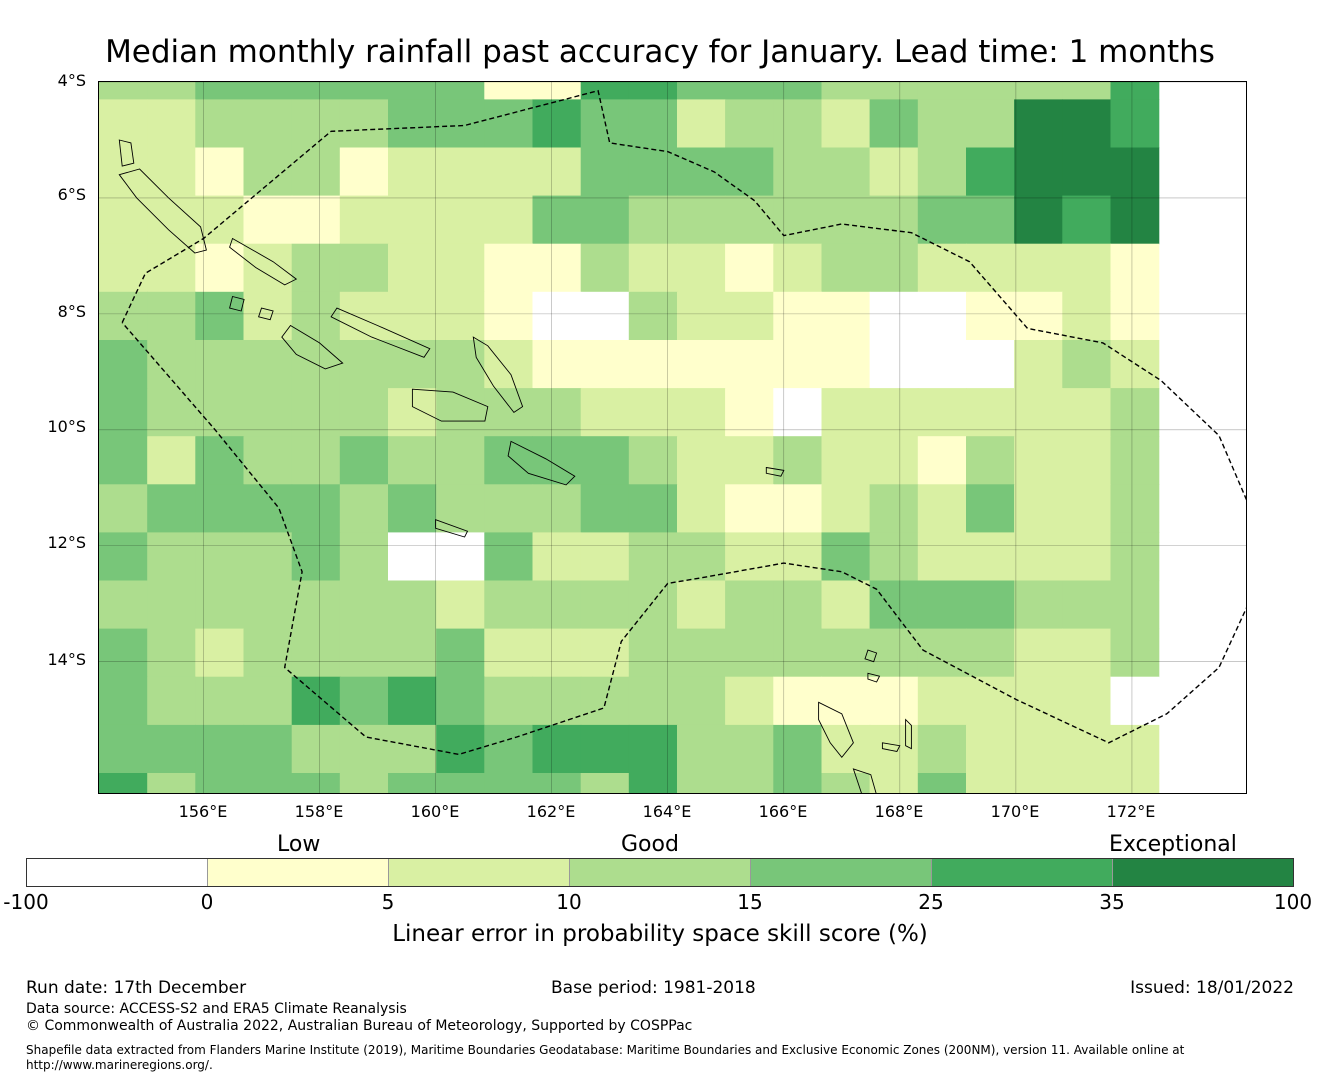  Describe the element at coordinates (71, 80) in the screenshot. I see `lat-label-4s: 4°S` at that location.